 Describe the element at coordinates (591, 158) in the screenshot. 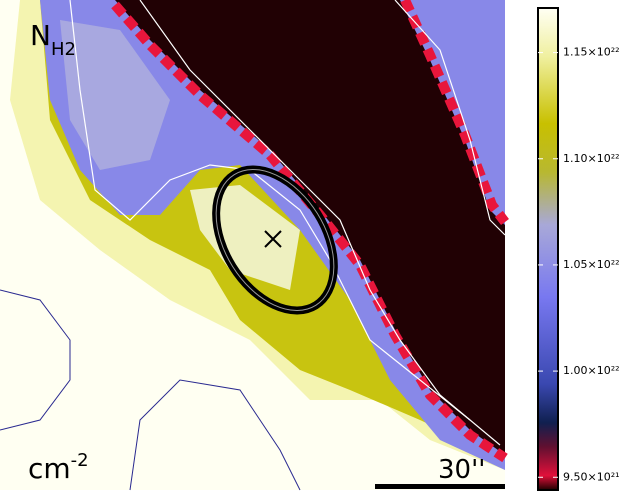

I see `colorbar-tick-label: 1.10×10²²` at that location.